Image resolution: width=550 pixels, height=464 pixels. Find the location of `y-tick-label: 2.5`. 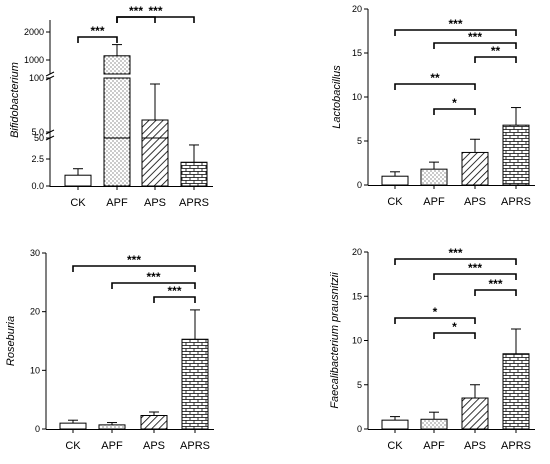

y-tick-label: 2.5 is located at coordinates (37, 159).